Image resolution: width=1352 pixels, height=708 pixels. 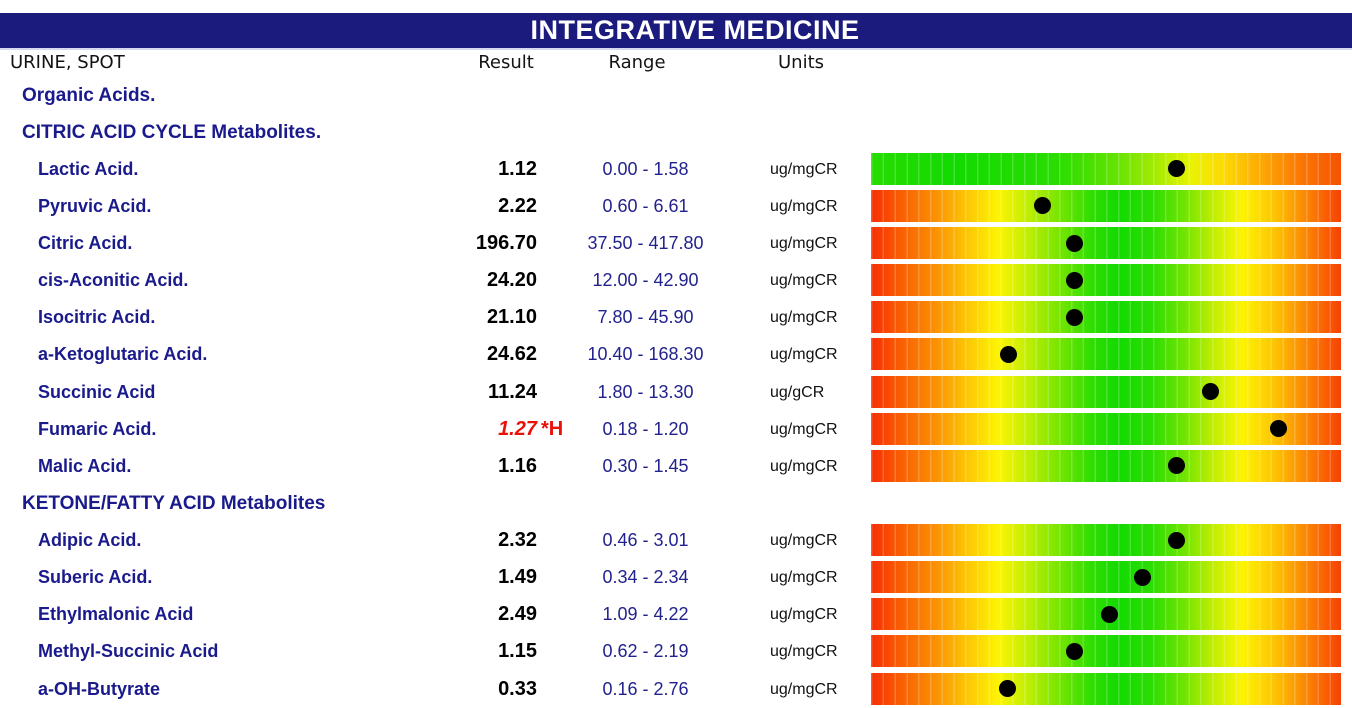 I want to click on analyte-row: Malic Acid. 1.16 0.30 - 1.45 ug/mgCR, so click(x=676, y=466).